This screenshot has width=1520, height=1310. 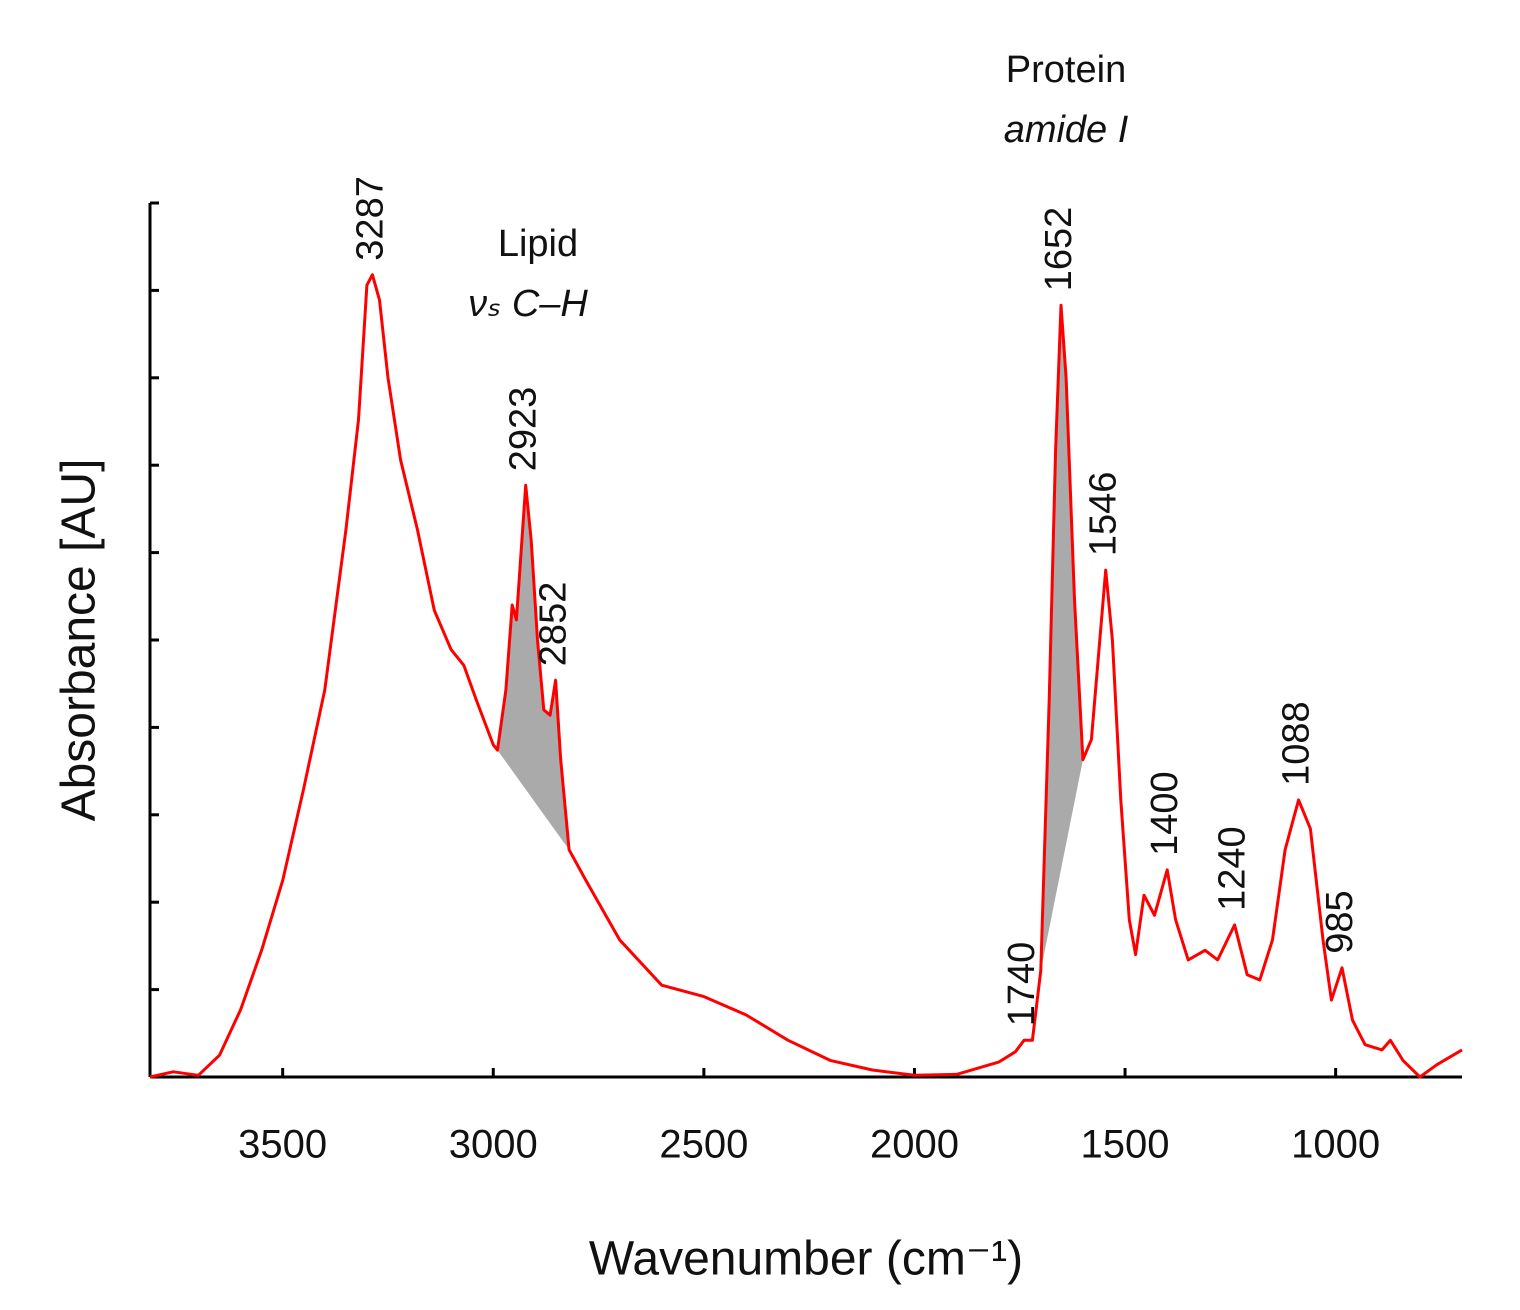 I want to click on x-tick-label: 2000, so click(x=914, y=1145).